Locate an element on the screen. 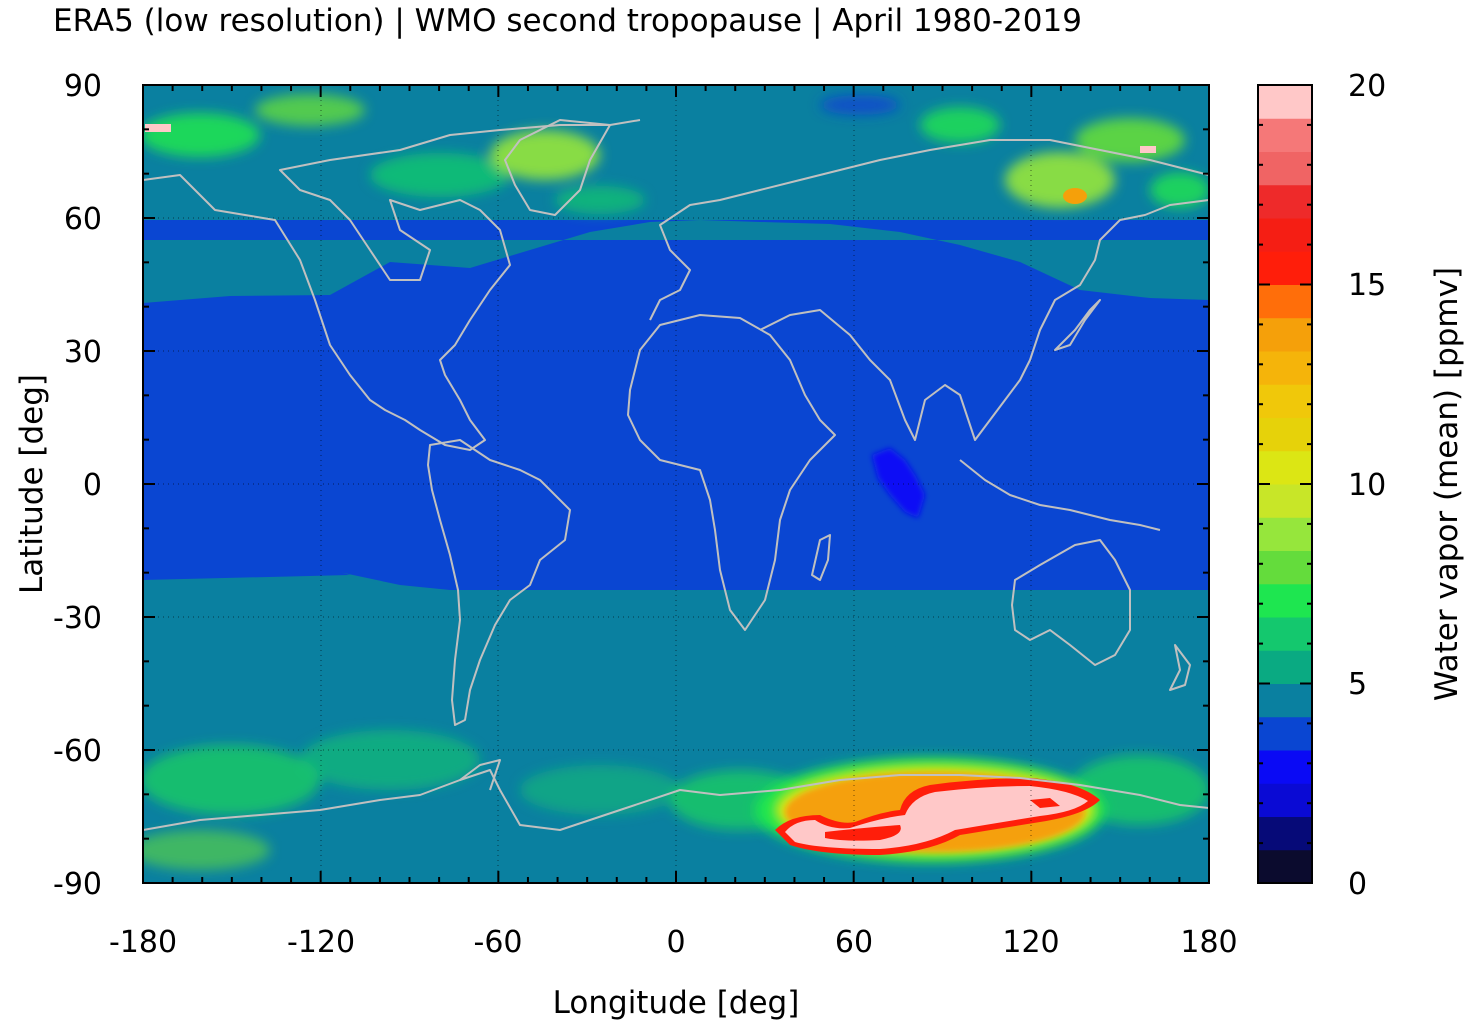 Image resolution: width=1471 pixels, height=1033 pixels. y-tick-label: 60 is located at coordinates (83, 219).